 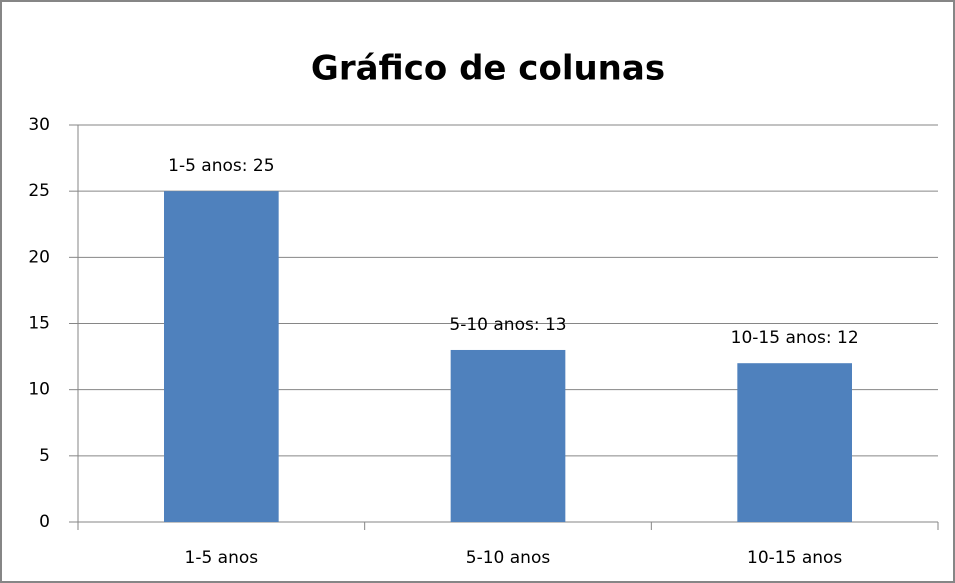 I want to click on x-tick-label: 1-5 anos, so click(x=222, y=558).